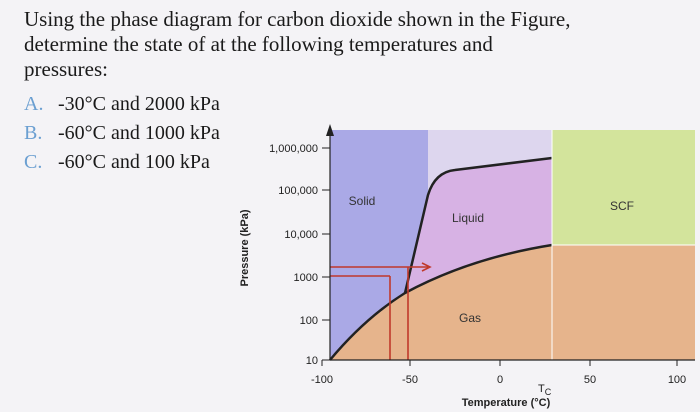  What do you see at coordinates (298, 191) in the screenshot?
I see `y-tick-label: 100,000` at bounding box center [298, 191].